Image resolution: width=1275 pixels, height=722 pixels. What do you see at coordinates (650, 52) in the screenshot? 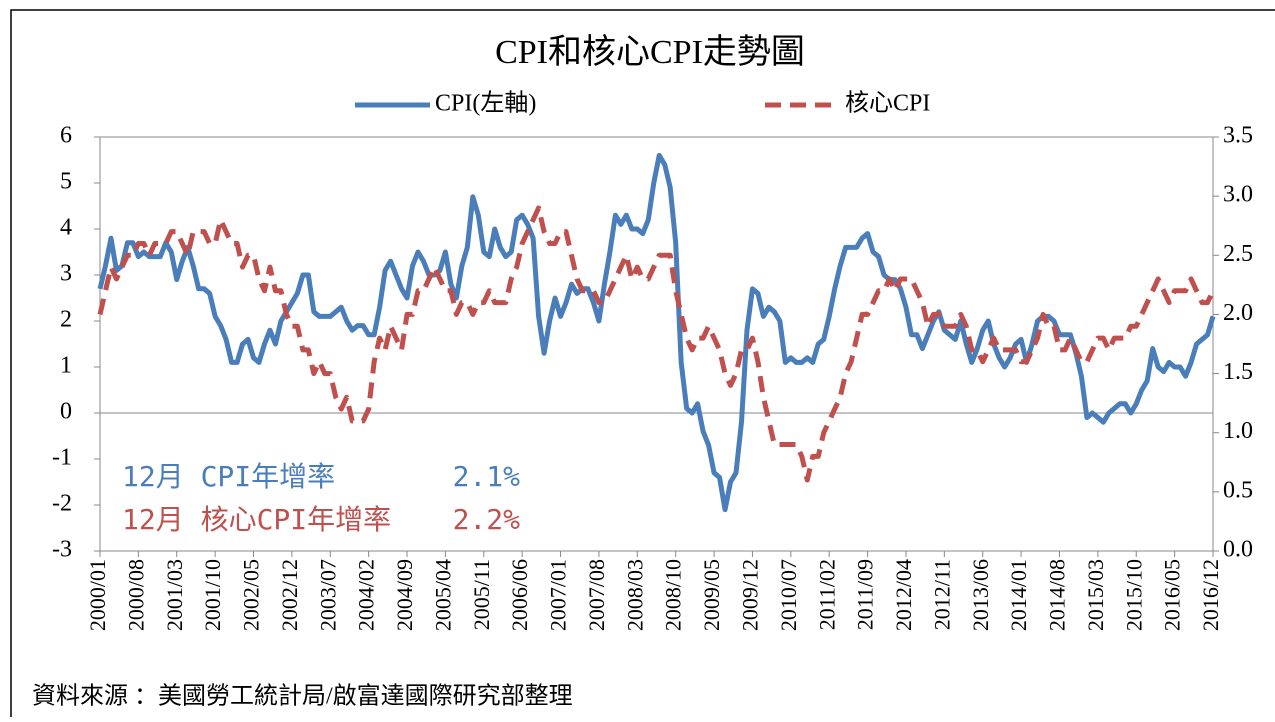
I see `chart-title: CPI和核心CPI走勢圖` at bounding box center [650, 52].